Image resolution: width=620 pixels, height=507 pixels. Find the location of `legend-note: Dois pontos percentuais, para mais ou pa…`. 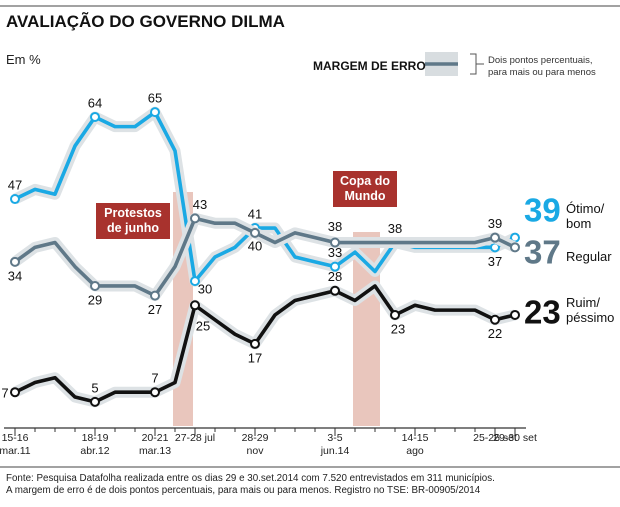

legend-note: Dois pontos percentuais, para mais ou pa… is located at coordinates (542, 66).